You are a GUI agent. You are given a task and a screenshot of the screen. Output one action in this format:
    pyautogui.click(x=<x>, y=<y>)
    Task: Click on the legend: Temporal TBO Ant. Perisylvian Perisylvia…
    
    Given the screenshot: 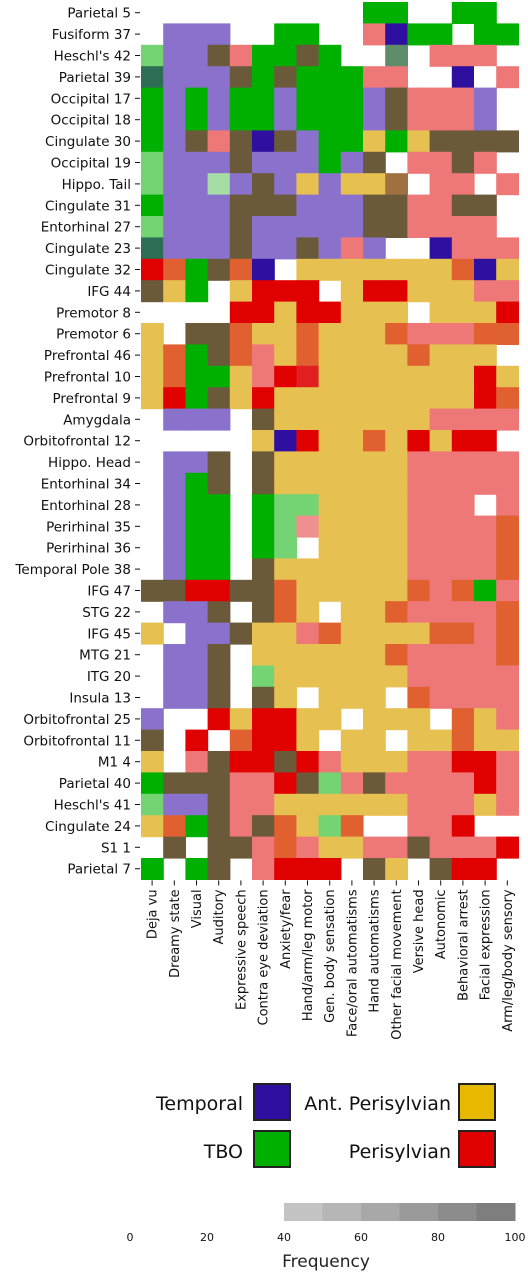 What is the action you would take?
    pyautogui.click(x=325, y=1125)
    